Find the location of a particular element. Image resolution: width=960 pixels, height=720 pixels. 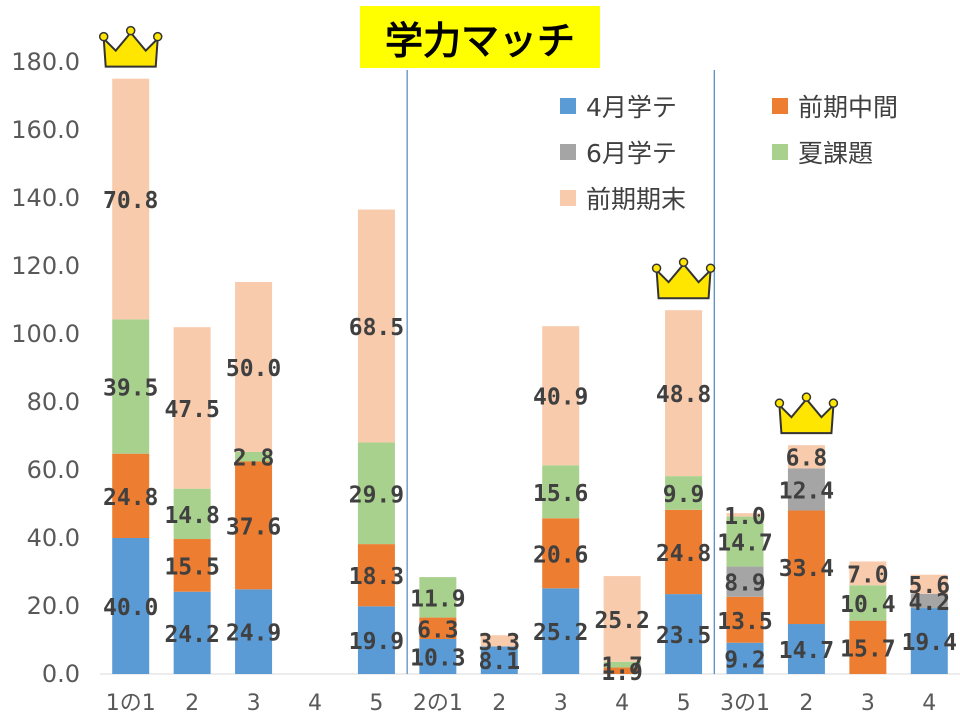

data-label: 2.8 is located at coordinates (254, 459).